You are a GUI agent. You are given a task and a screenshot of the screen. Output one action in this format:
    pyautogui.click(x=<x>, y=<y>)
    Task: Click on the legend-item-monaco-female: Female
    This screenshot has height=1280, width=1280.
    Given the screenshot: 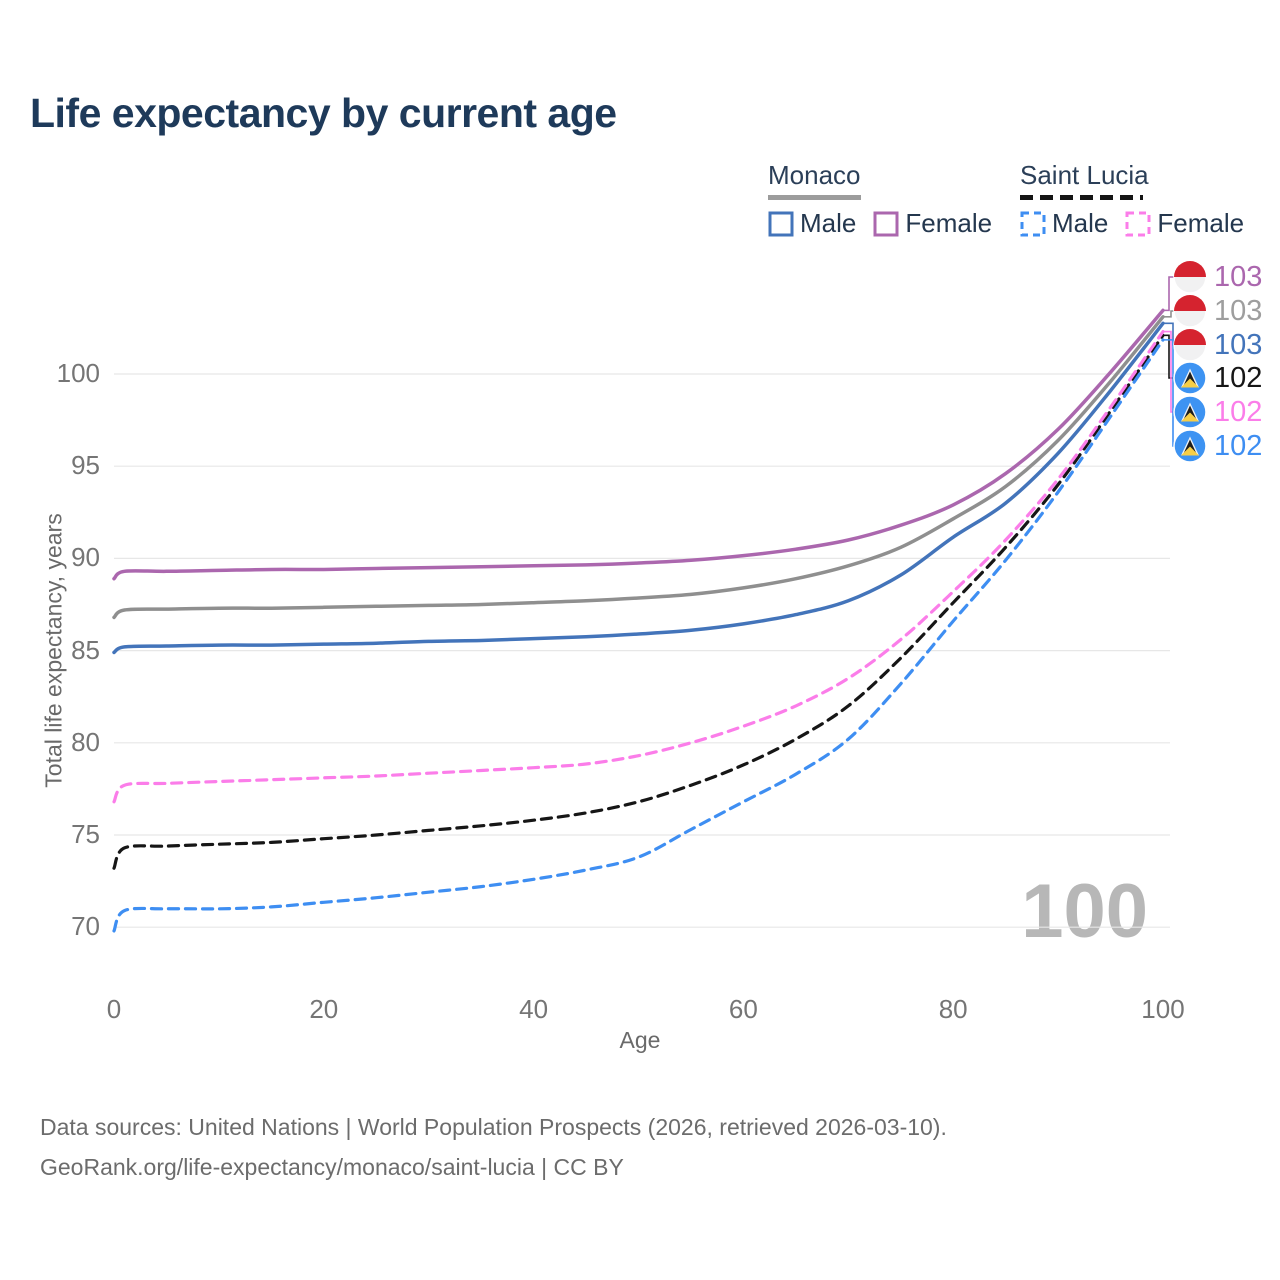 What is the action you would take?
    pyautogui.click(x=932, y=223)
    